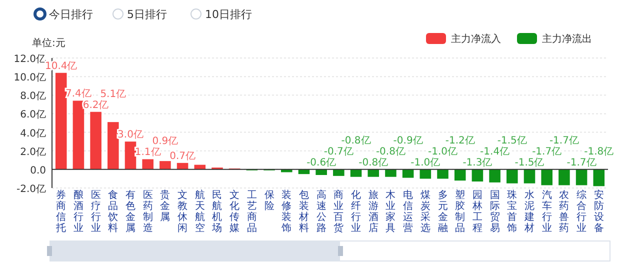 This screenshot has width=640, height=265. Describe the element at coordinates (476, 212) in the screenshot. I see `x-tick-label: 园林工程` at that location.